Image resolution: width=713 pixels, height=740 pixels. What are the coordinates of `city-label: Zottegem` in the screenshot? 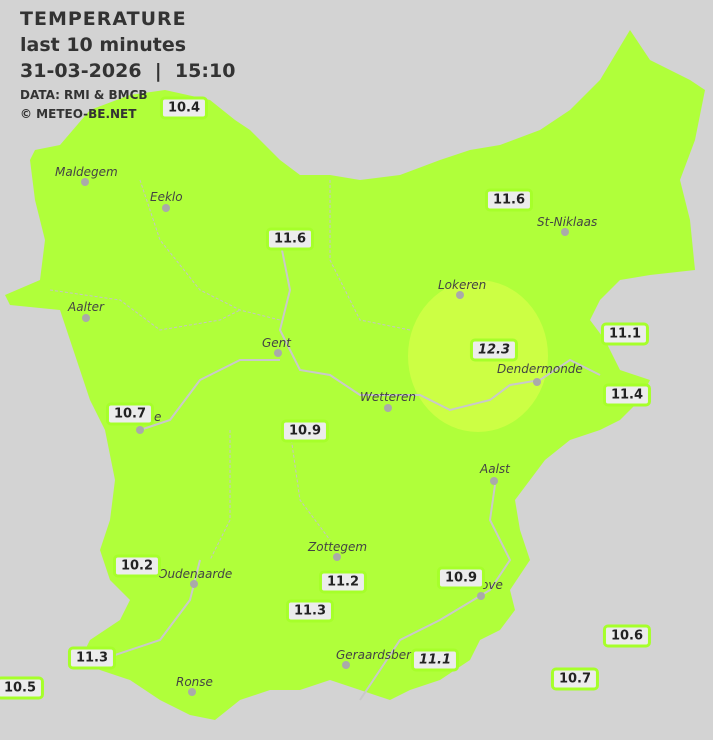 It's located at (338, 547).